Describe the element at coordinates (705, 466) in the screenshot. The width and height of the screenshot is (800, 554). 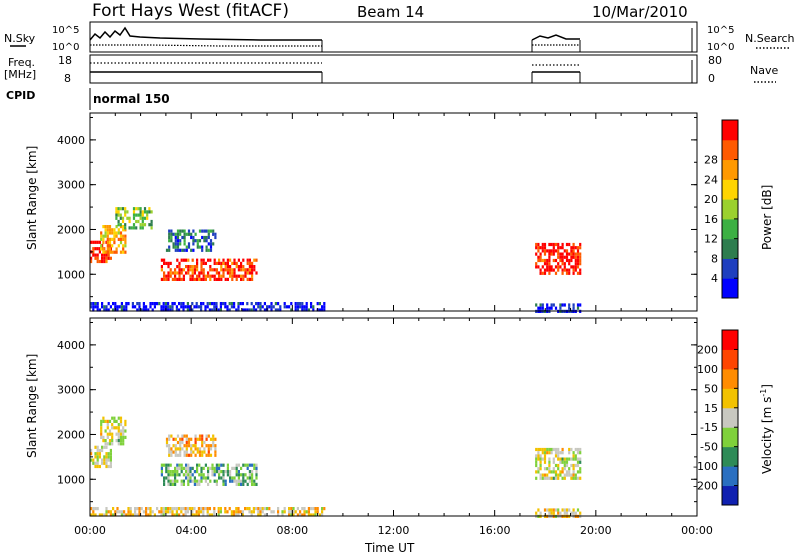
I see `colorbar-tick-label: -100` at that location.